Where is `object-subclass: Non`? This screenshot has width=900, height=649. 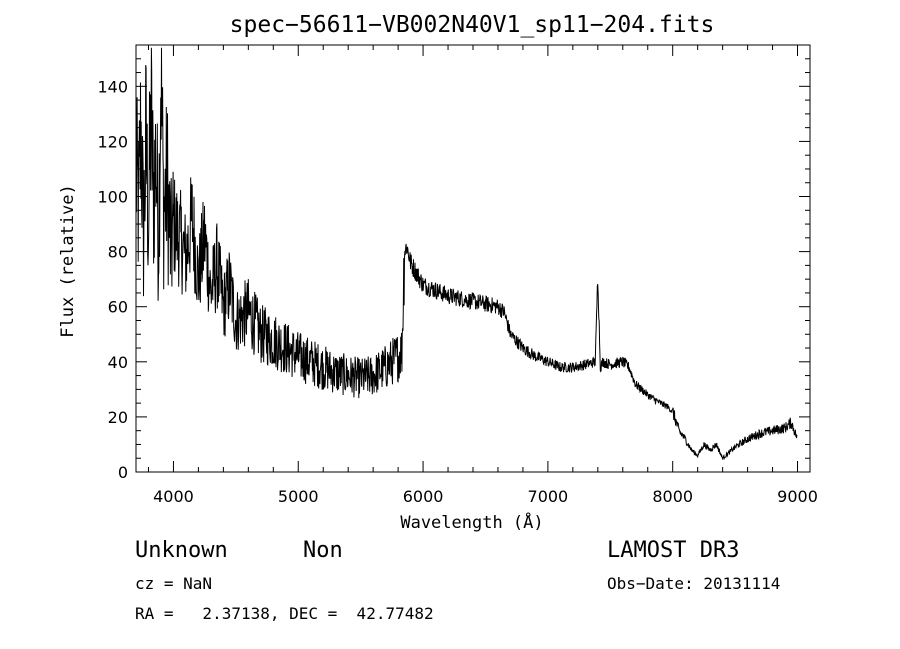 object-subclass: Non is located at coordinates (323, 550).